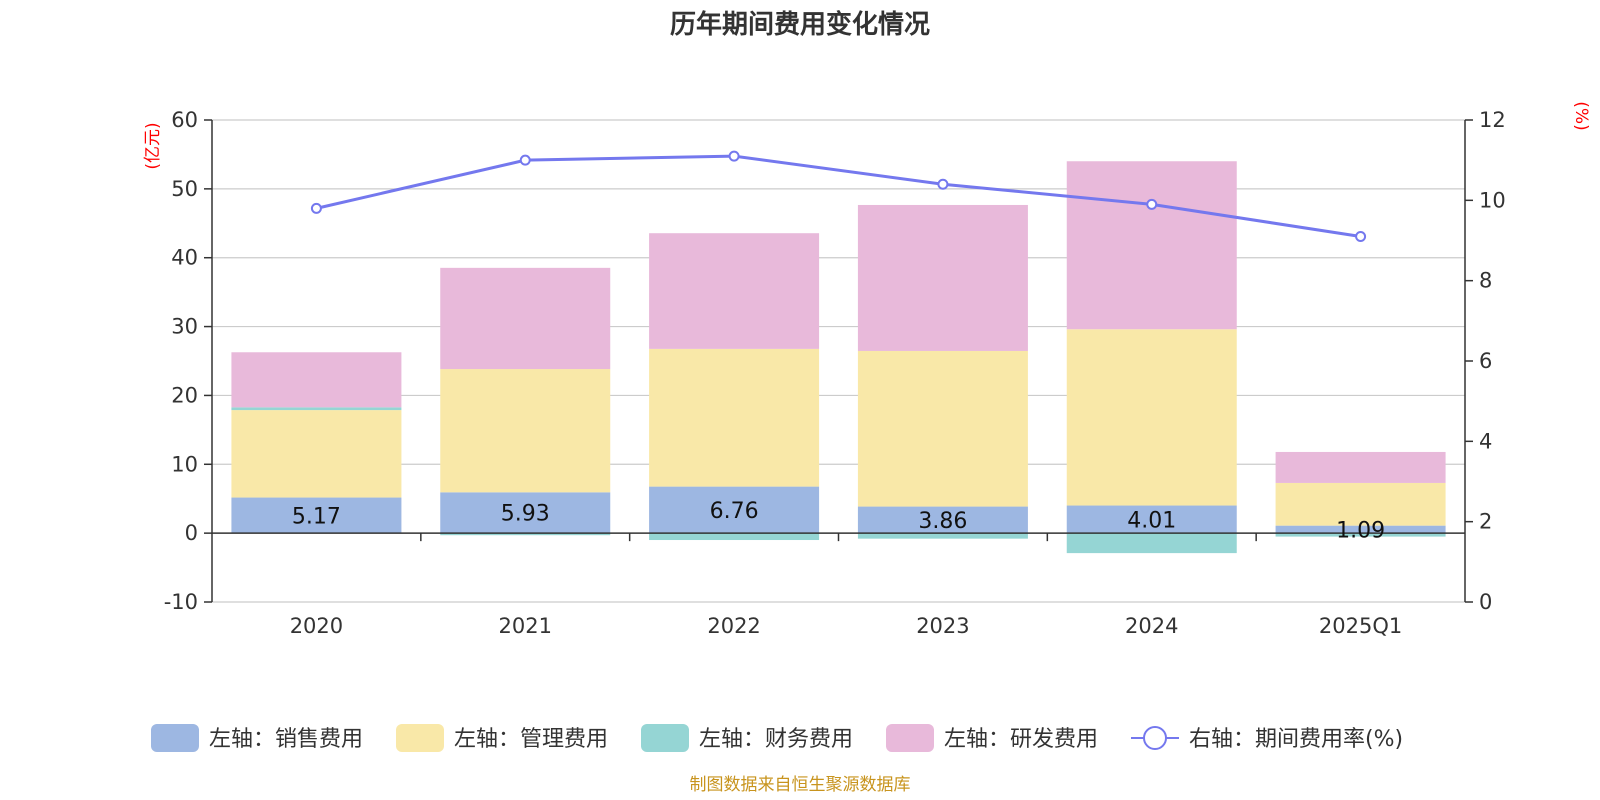 Image resolution: width=1600 pixels, height=800 pixels. What do you see at coordinates (286, 739) in the screenshot?
I see `legend-label: 左轴：销售费用` at bounding box center [286, 739].